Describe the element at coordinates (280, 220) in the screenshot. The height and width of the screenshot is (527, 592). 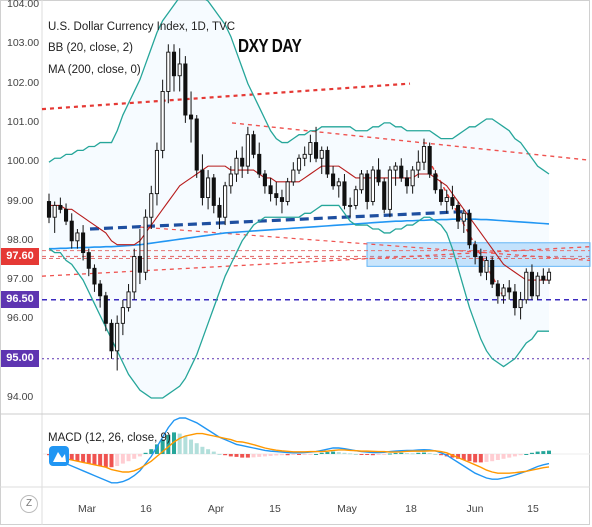
I see `neckline-blue-trendline` at that location.